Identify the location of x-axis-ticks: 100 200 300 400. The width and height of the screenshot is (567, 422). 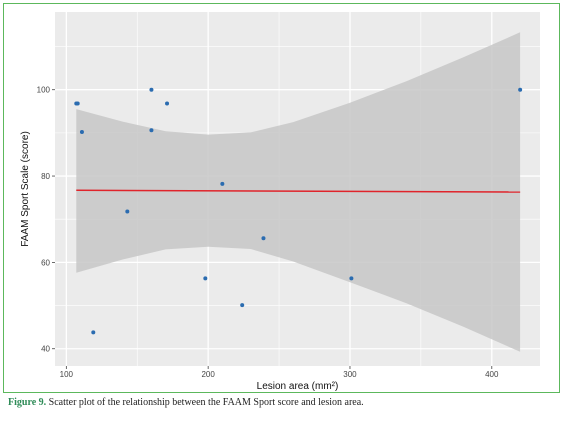
(279, 372).